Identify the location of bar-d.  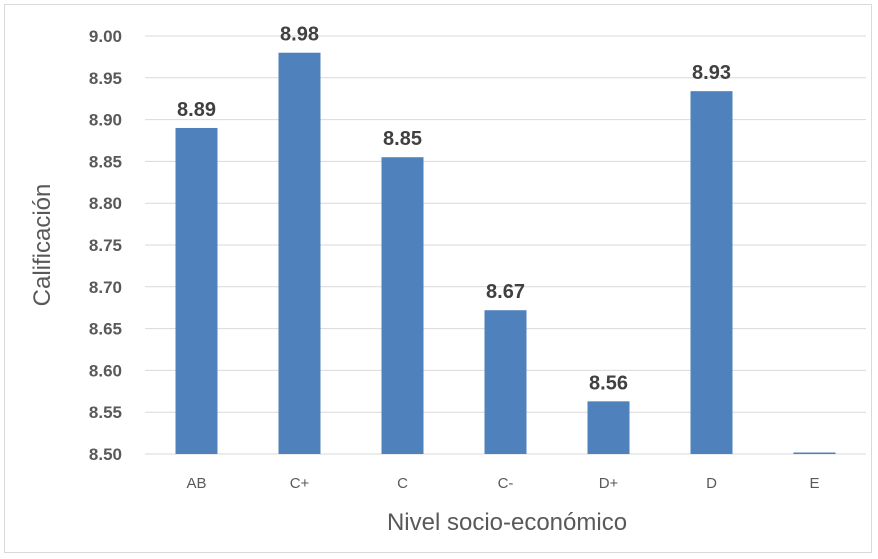
(711, 273).